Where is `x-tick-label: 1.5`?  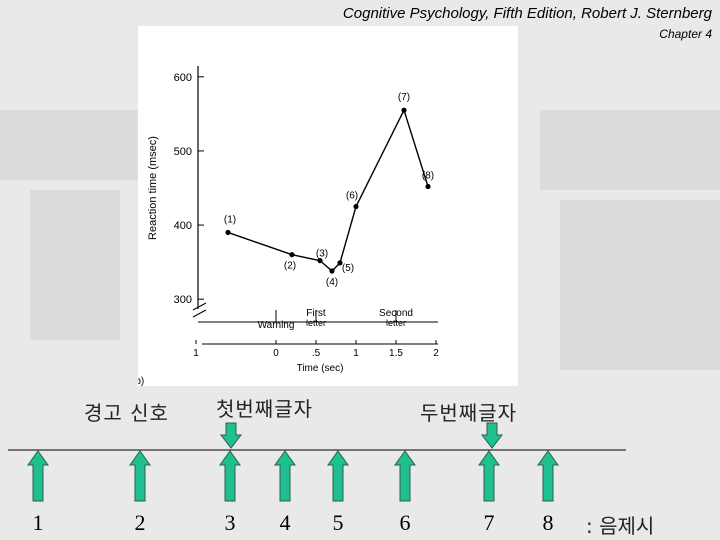 x-tick-label: 1.5 is located at coordinates (396, 353).